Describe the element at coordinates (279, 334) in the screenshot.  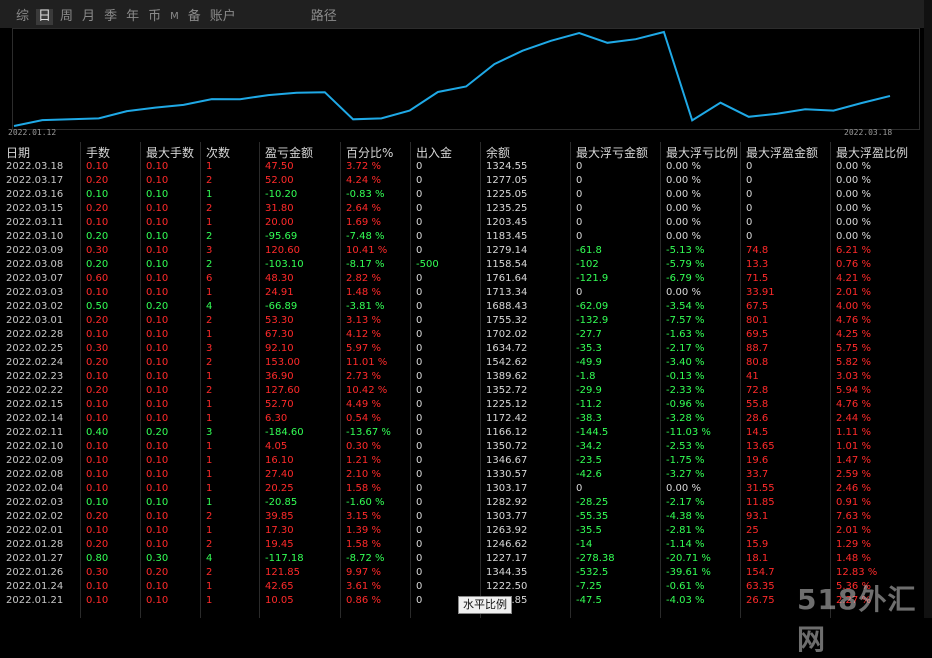
I see `table-cell: 67.30` at that location.